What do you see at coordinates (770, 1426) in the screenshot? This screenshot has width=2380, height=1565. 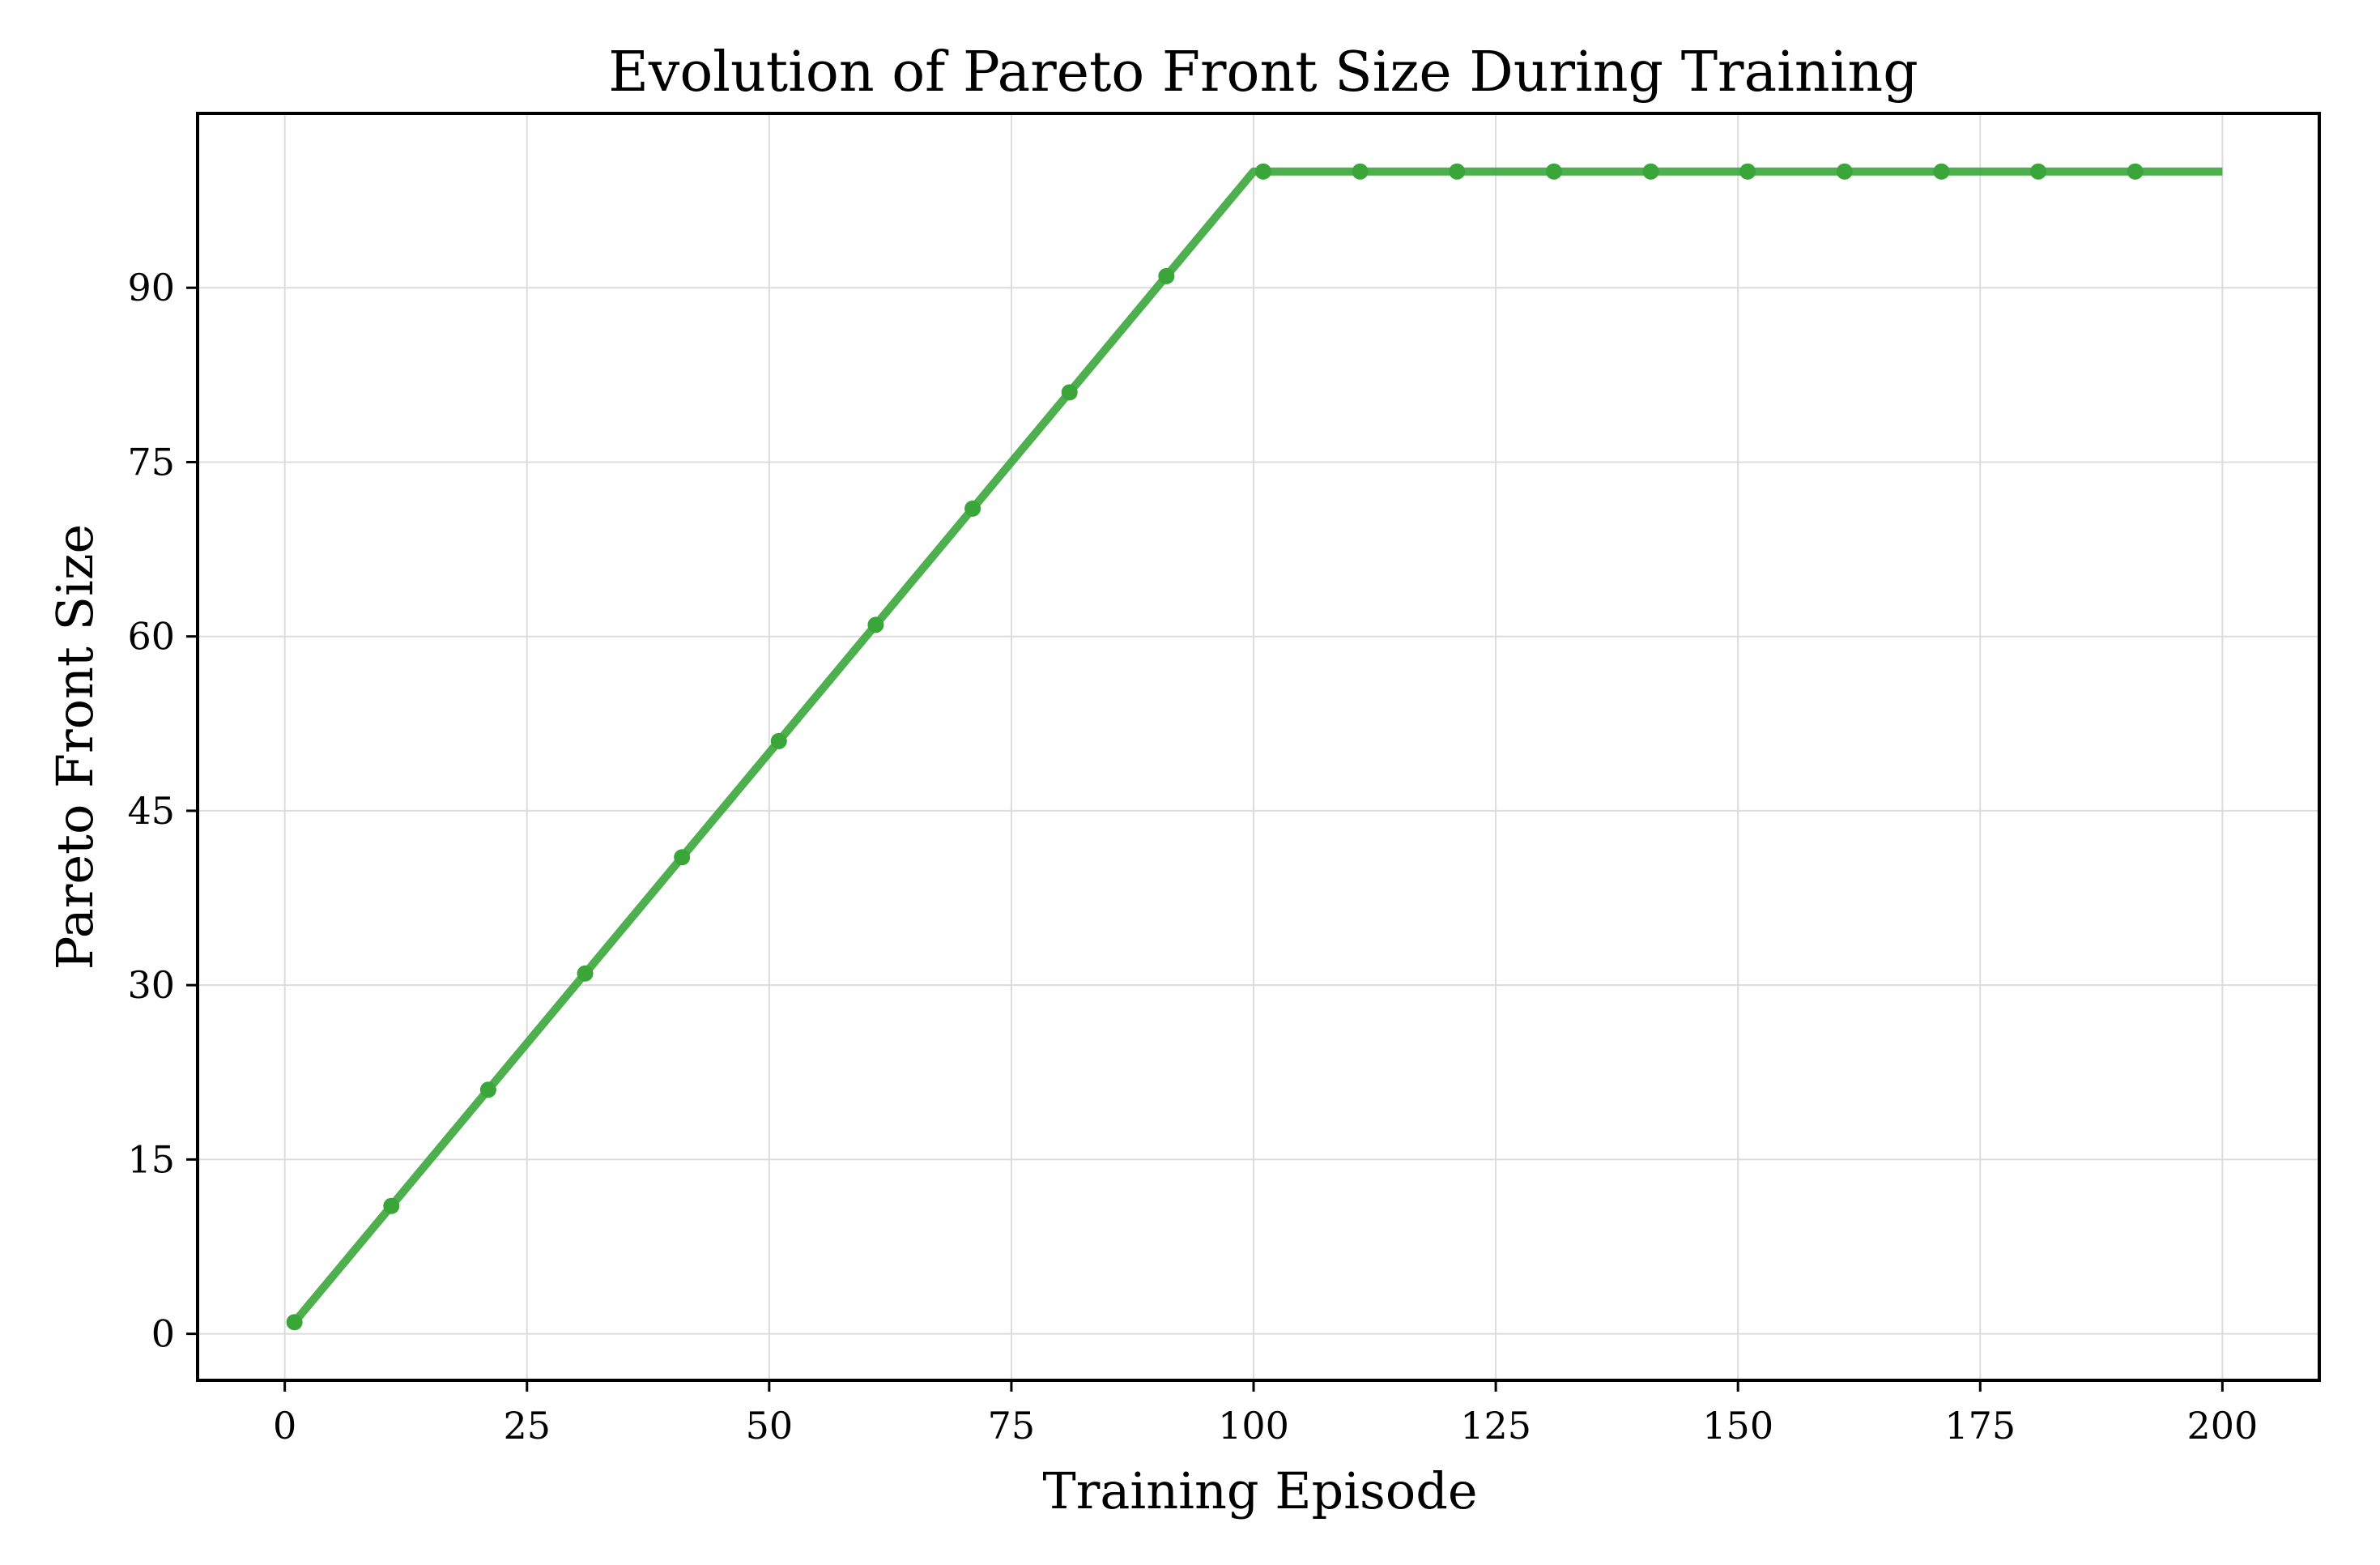 I see `x-tick-label: 50` at bounding box center [770, 1426].